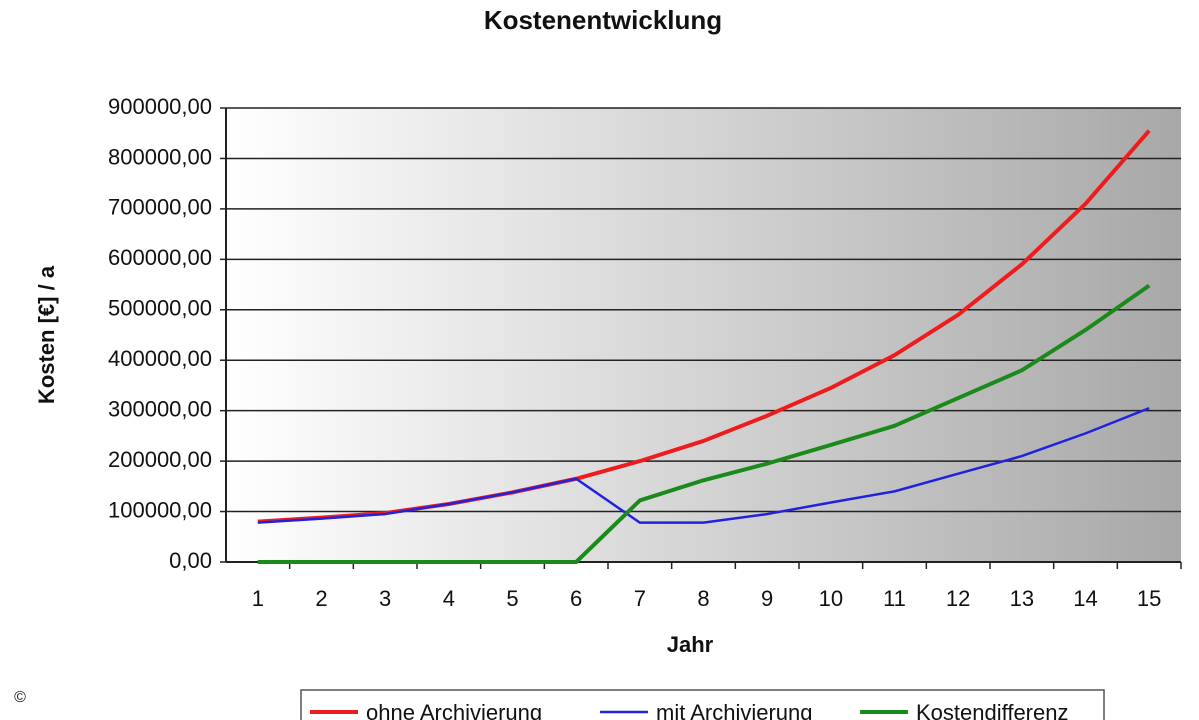 The height and width of the screenshot is (720, 1199). Describe the element at coordinates (190, 560) in the screenshot. I see `y-tick-label: 0,00` at that location.